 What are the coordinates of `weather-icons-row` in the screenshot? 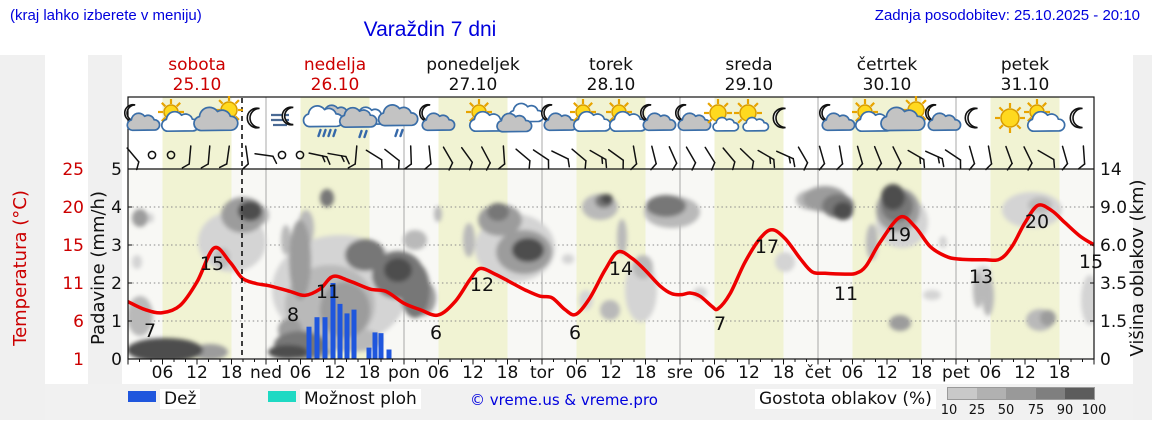 It's located at (603, 117).